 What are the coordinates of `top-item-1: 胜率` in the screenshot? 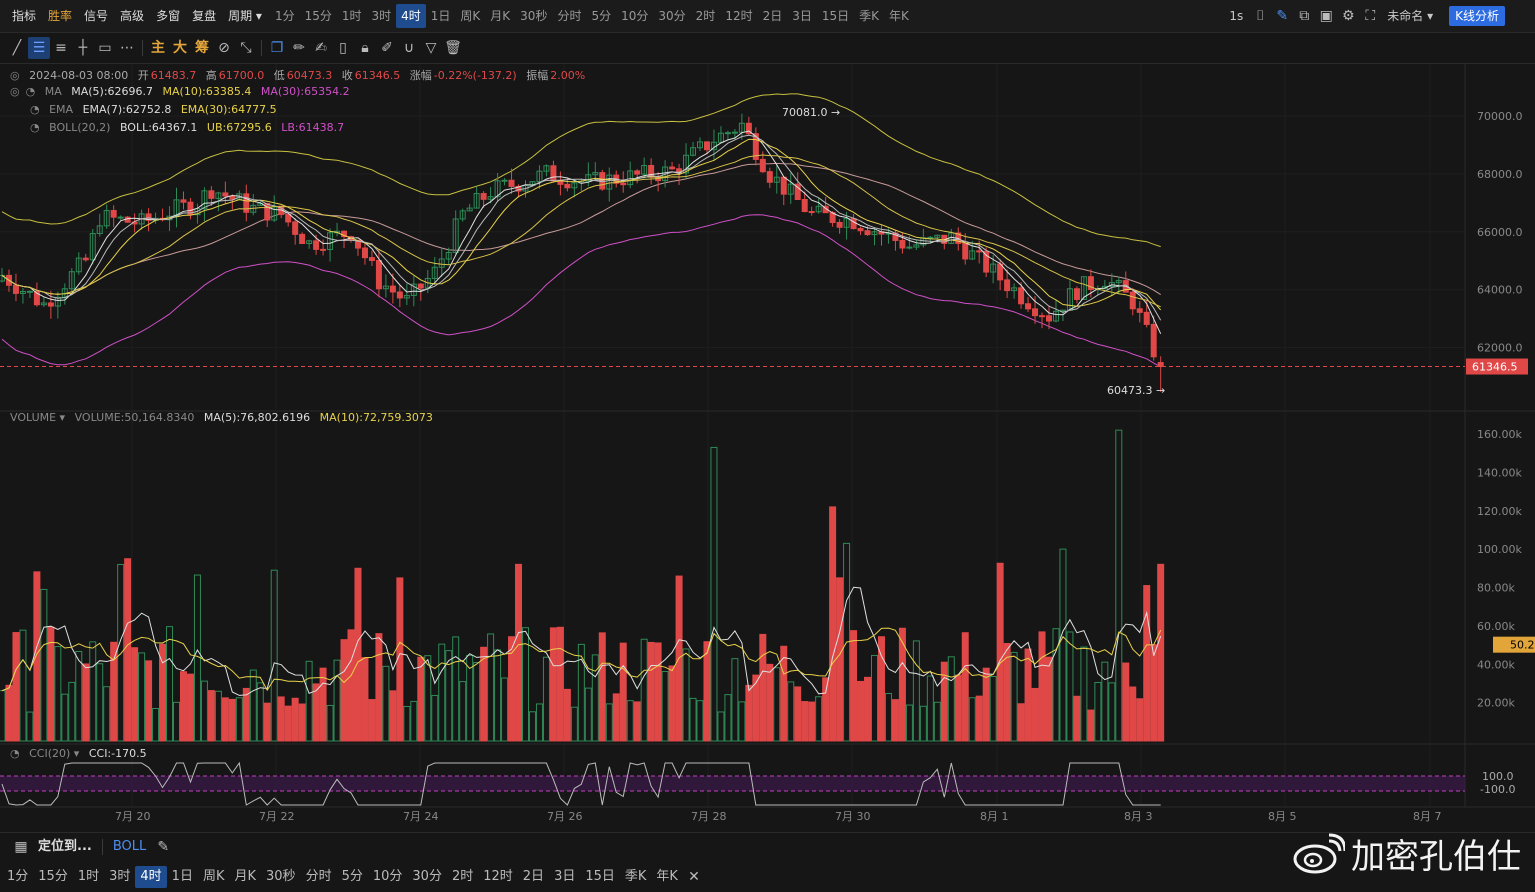 It's located at (60, 16).